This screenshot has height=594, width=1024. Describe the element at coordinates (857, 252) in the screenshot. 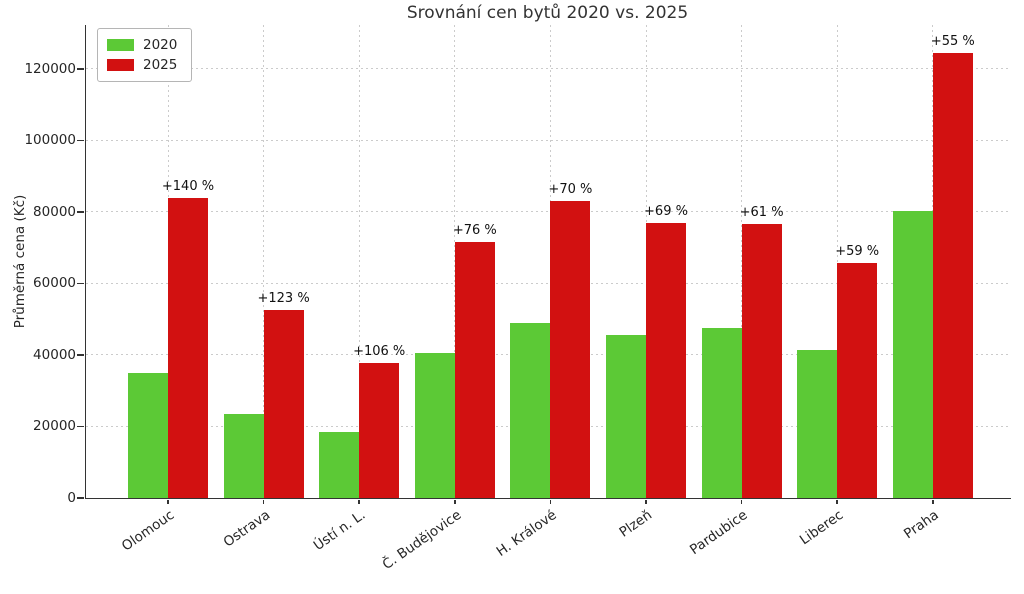

I see `pct-label-liberec: +59 %` at that location.